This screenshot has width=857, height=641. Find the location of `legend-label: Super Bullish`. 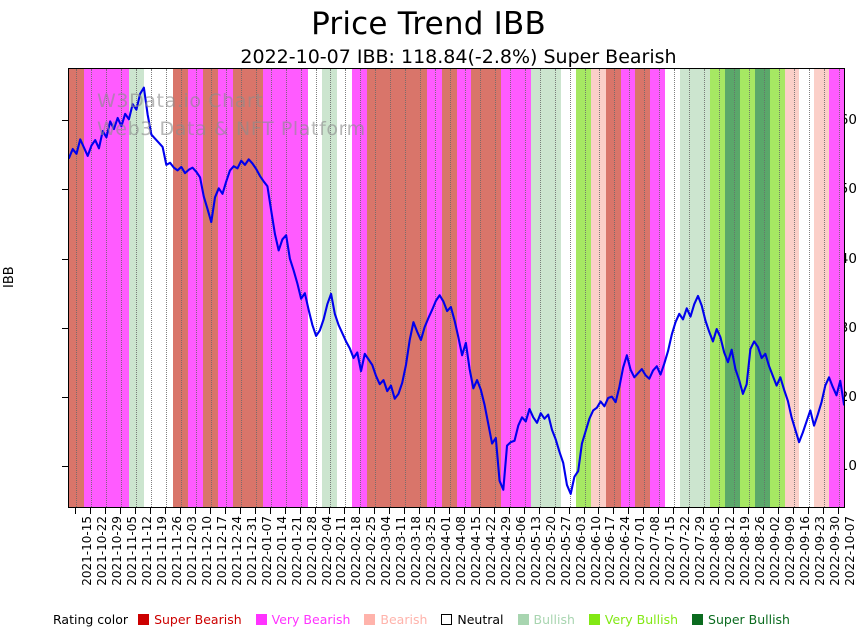

legend-label: Super Bullish is located at coordinates (749, 619).